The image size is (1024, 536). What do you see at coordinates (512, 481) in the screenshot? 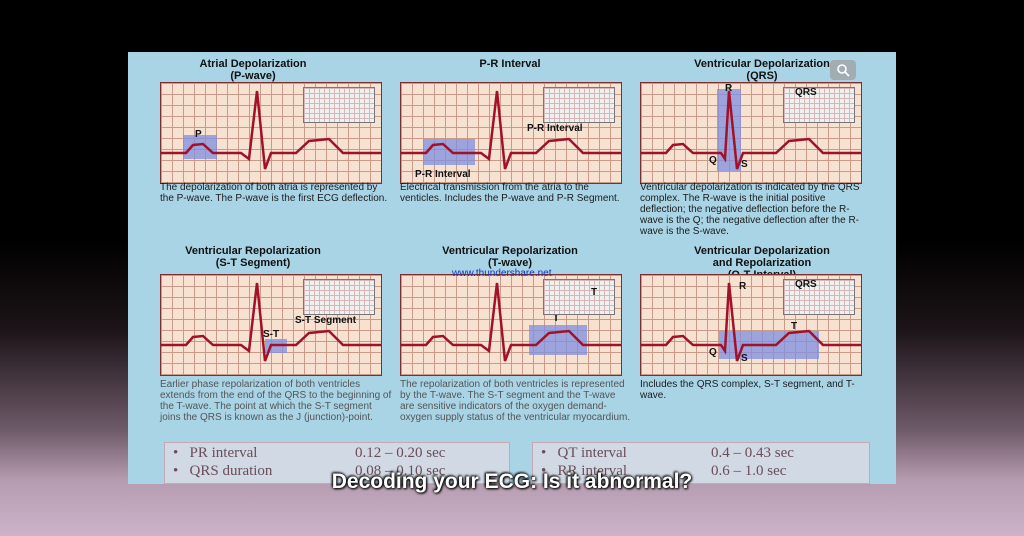
I see `headline-caption: Decoding your ECG: Is it abnormal?` at bounding box center [512, 481].